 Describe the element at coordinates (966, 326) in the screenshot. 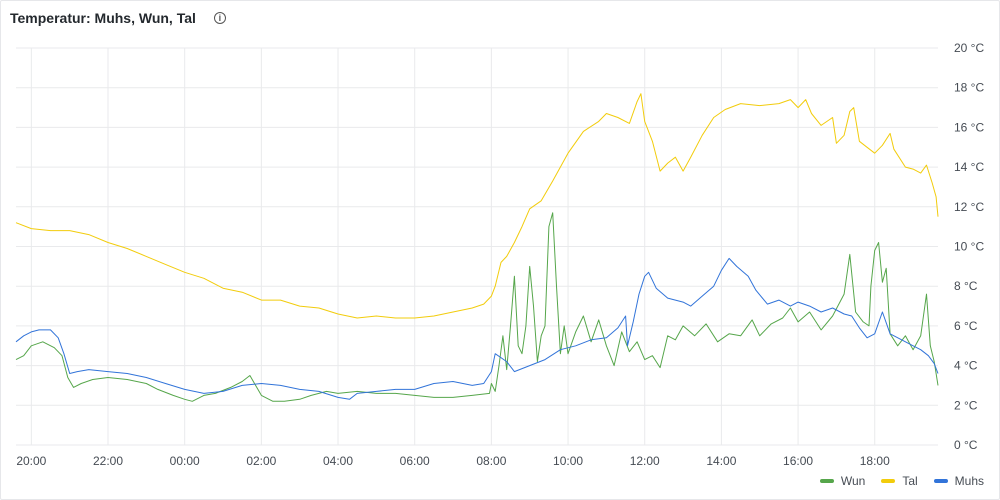

I see `y-tick-label: 6 °C` at that location.